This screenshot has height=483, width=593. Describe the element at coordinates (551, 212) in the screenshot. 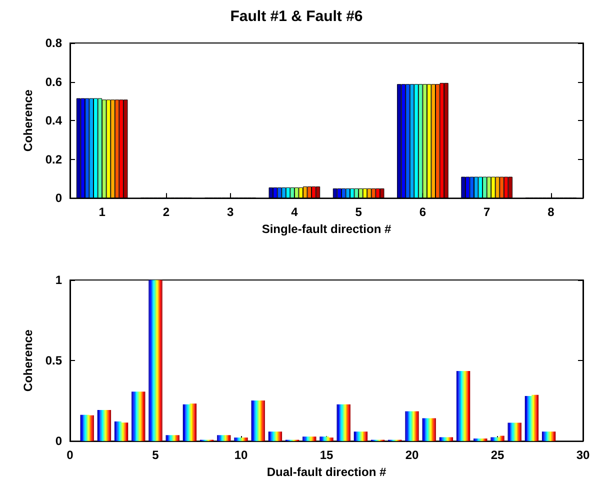

I see `x-tick-label: 8` at that location.